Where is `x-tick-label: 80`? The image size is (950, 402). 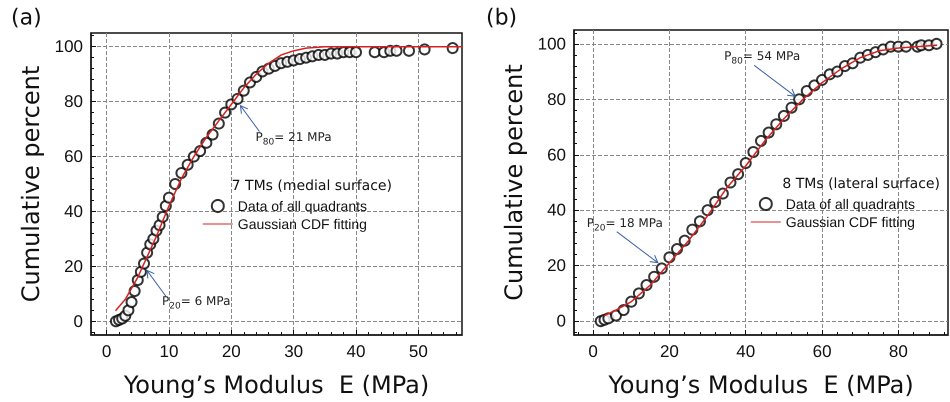
x-tick-label: 80 is located at coordinates (898, 351).